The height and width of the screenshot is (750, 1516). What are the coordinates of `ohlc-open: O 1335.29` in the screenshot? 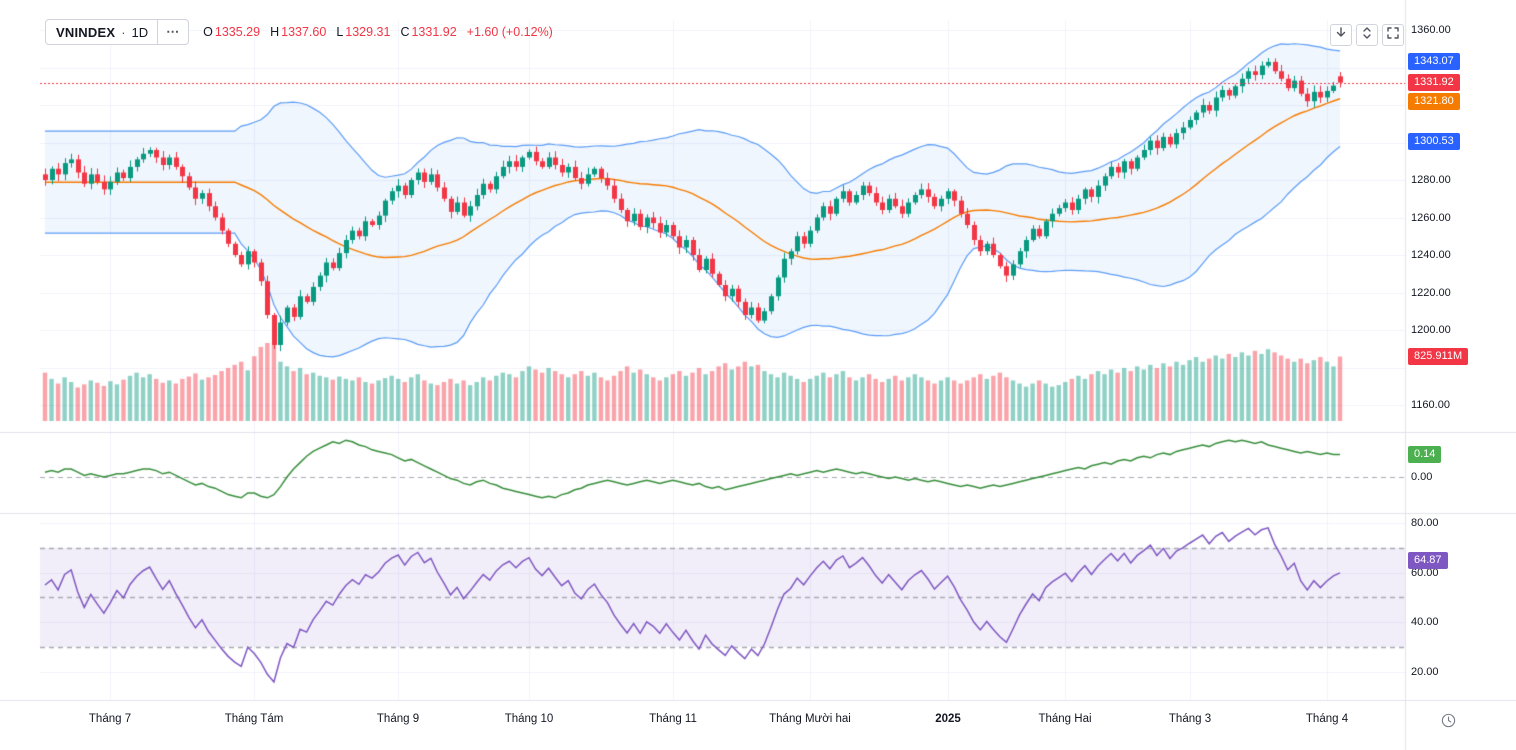 It's located at (232, 32).